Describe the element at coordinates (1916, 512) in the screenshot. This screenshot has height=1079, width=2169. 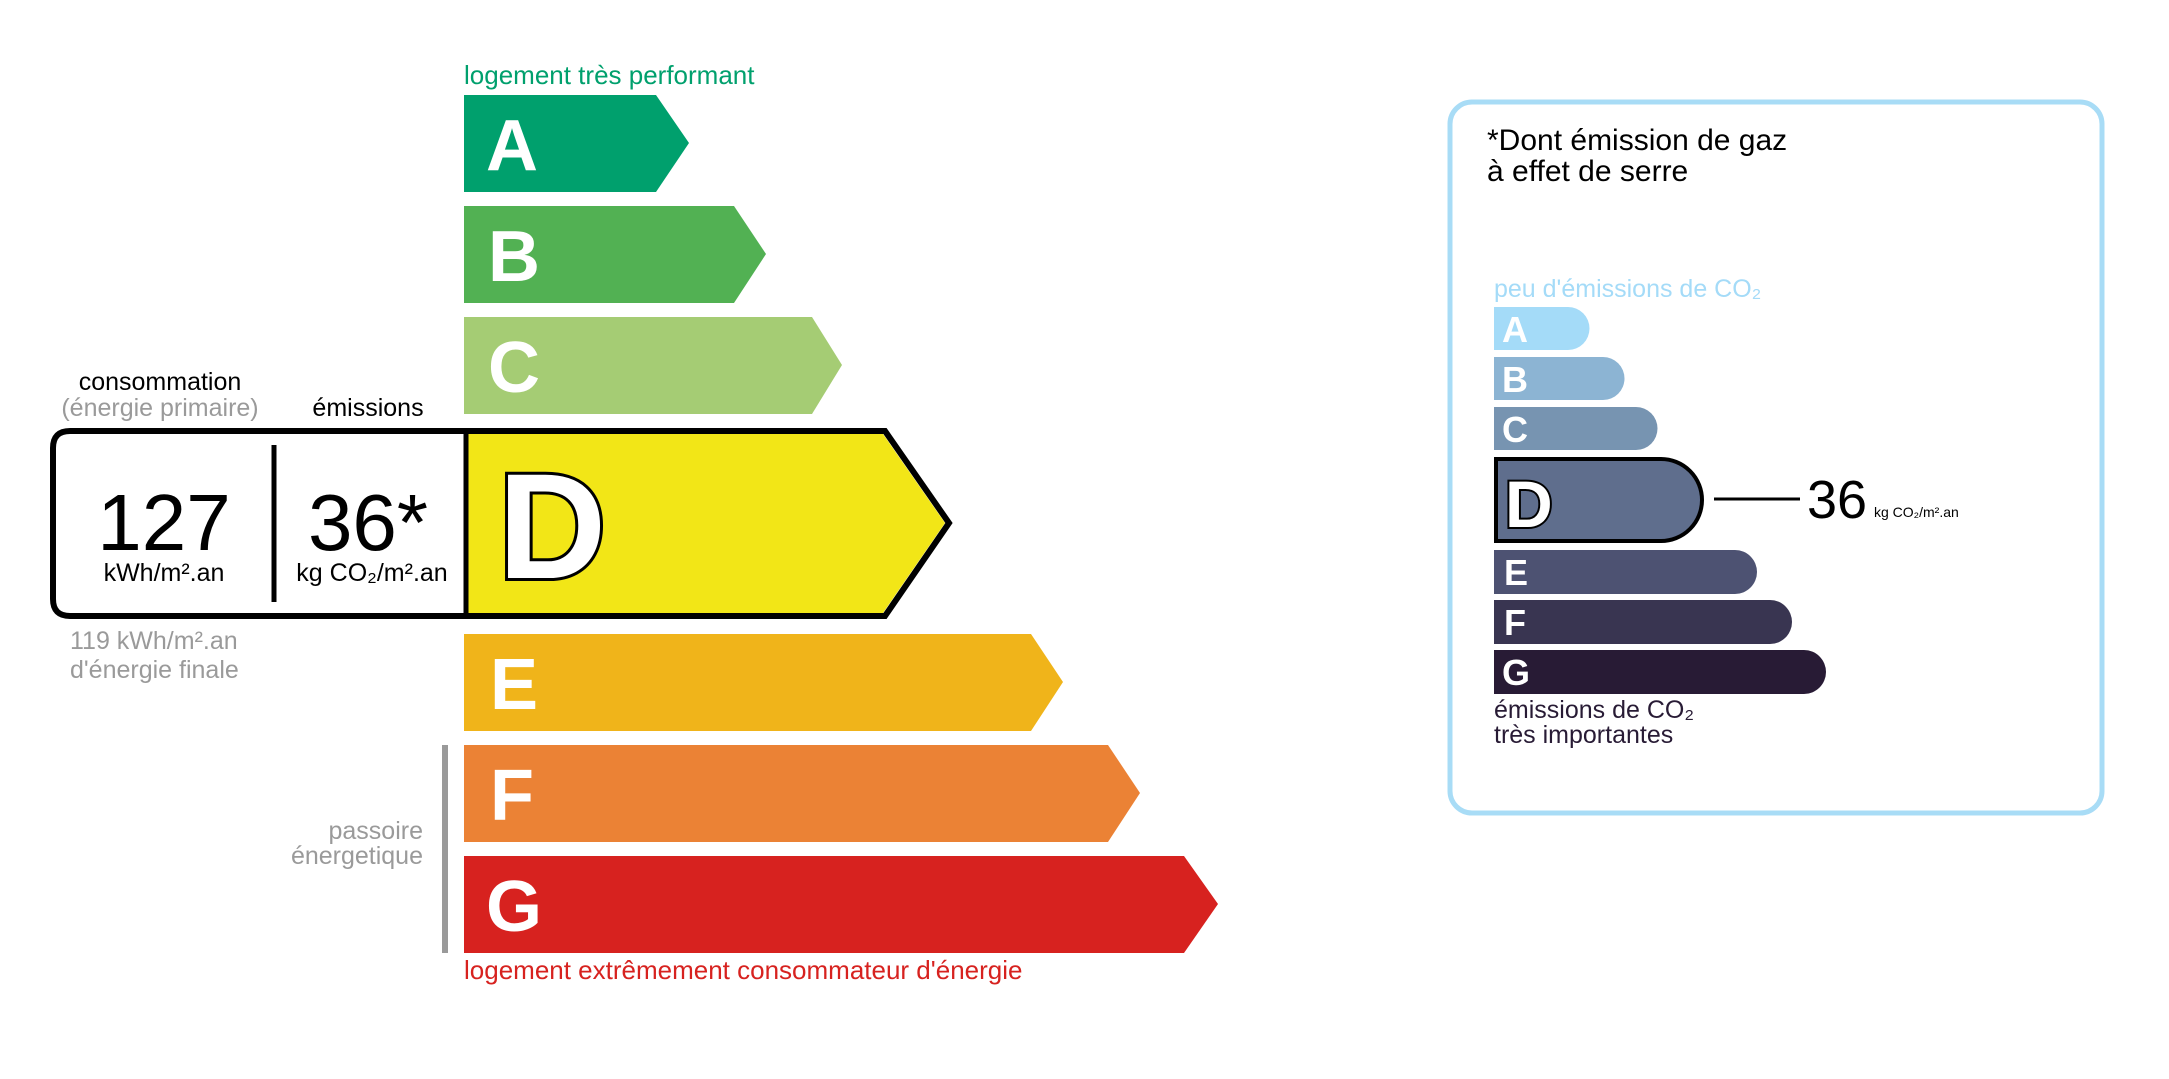
I see `ghg-unit: kg CO₂/m².an` at that location.